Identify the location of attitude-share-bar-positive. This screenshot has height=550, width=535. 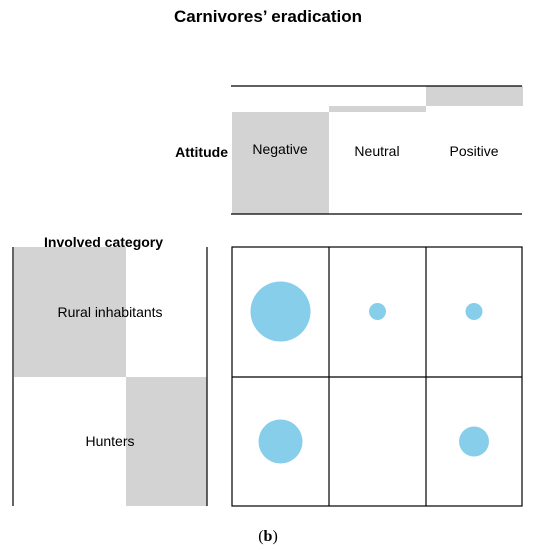
(474, 96).